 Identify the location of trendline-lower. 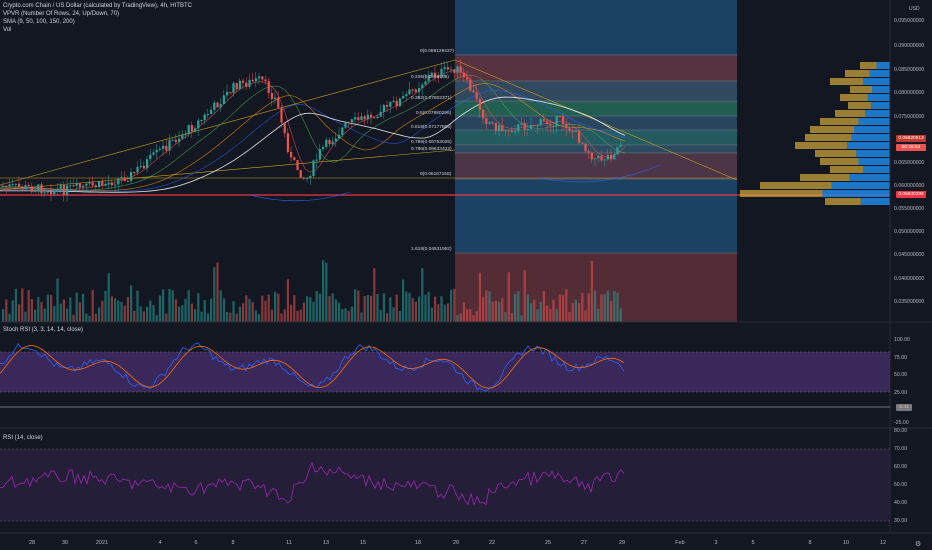
(228, 170).